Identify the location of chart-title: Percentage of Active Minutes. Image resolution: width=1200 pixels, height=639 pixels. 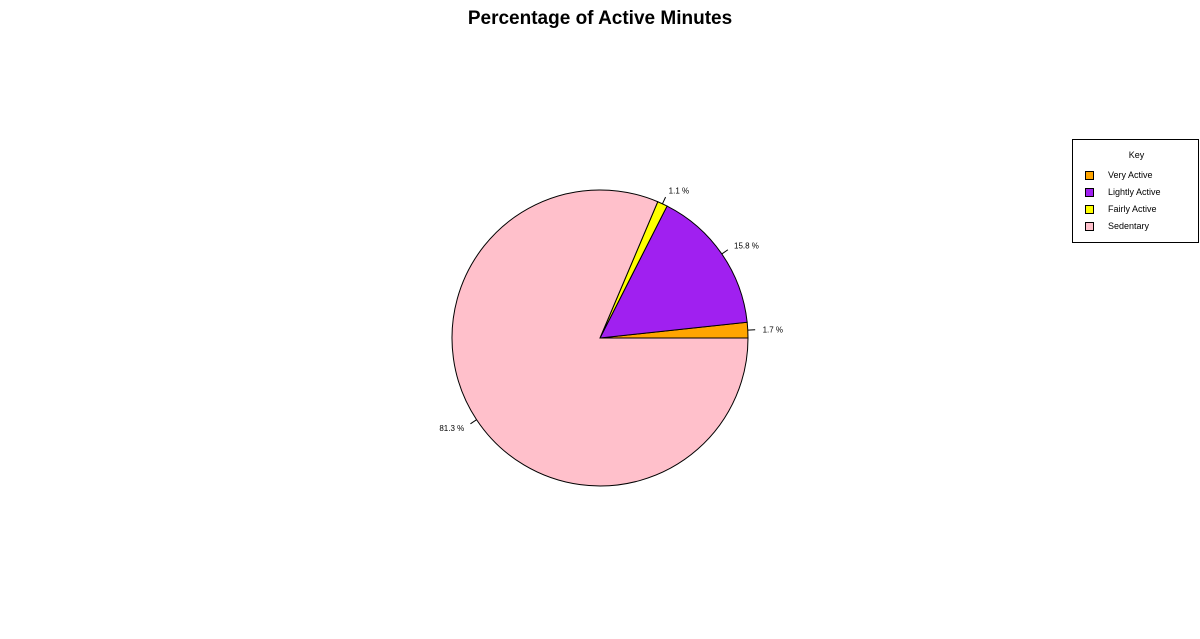
(600, 18).